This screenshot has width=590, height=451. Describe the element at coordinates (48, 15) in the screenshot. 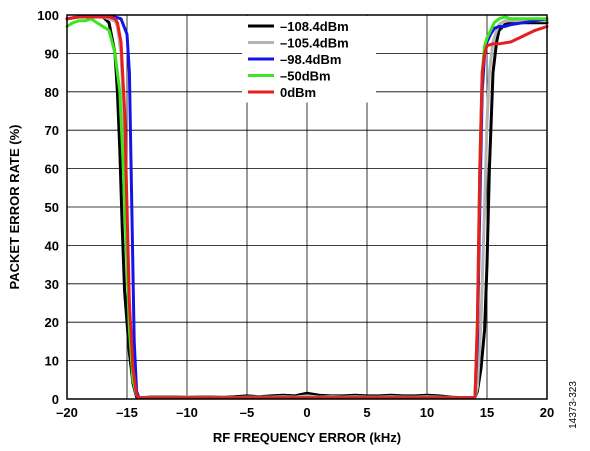

I see `y-tick-label: 100` at that location.